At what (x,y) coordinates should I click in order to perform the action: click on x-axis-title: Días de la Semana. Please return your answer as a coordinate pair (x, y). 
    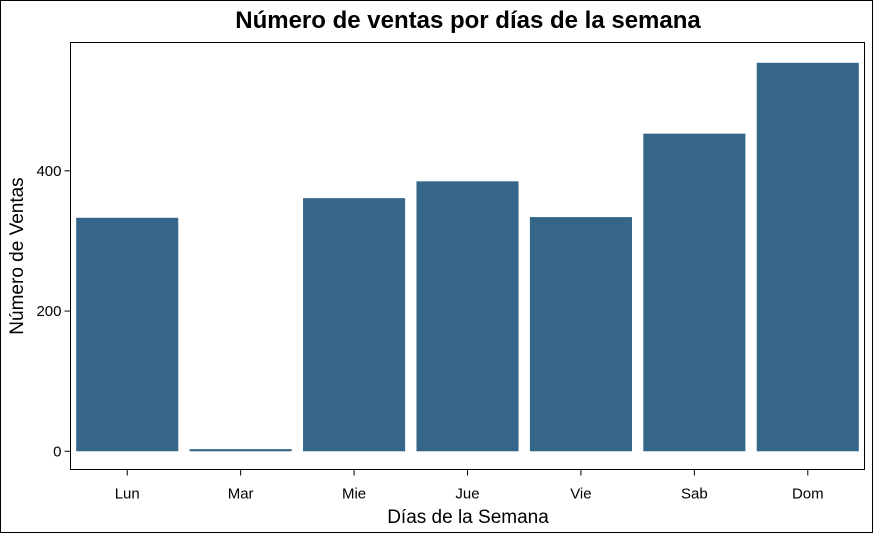
    Looking at the image, I should click on (468, 517).